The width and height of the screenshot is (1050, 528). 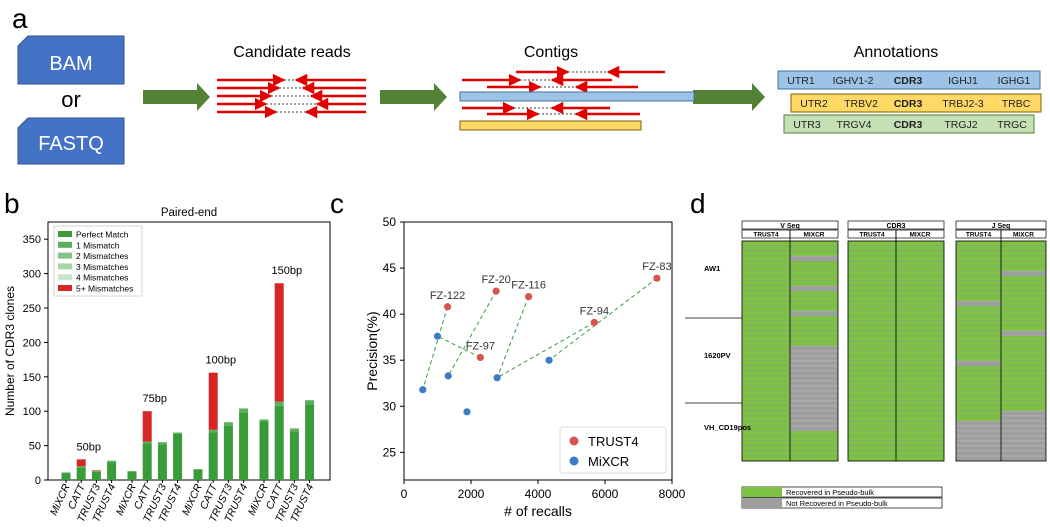 What do you see at coordinates (102, 278) in the screenshot?
I see `legend-label: 4 Mismatches` at bounding box center [102, 278].